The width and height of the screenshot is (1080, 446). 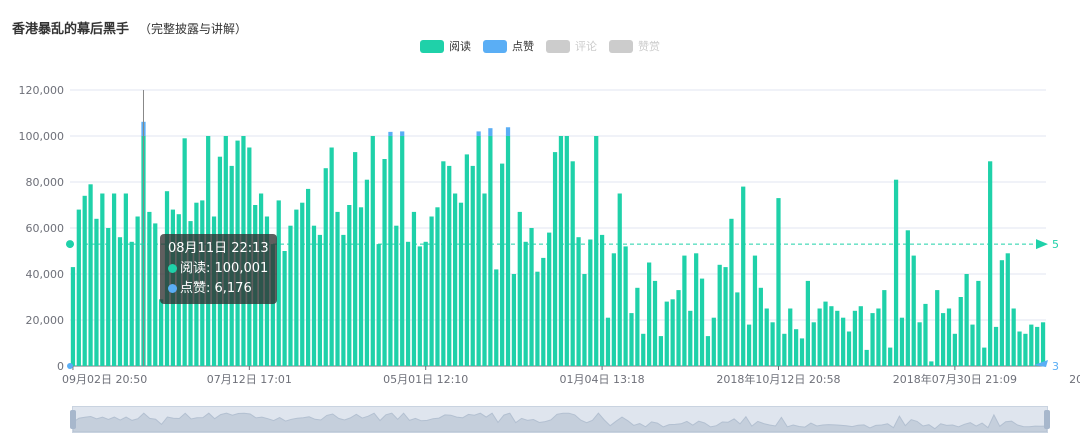 What do you see at coordinates (601, 379) in the screenshot?
I see `x-tick-label: 01月04日 13:18` at bounding box center [601, 379].